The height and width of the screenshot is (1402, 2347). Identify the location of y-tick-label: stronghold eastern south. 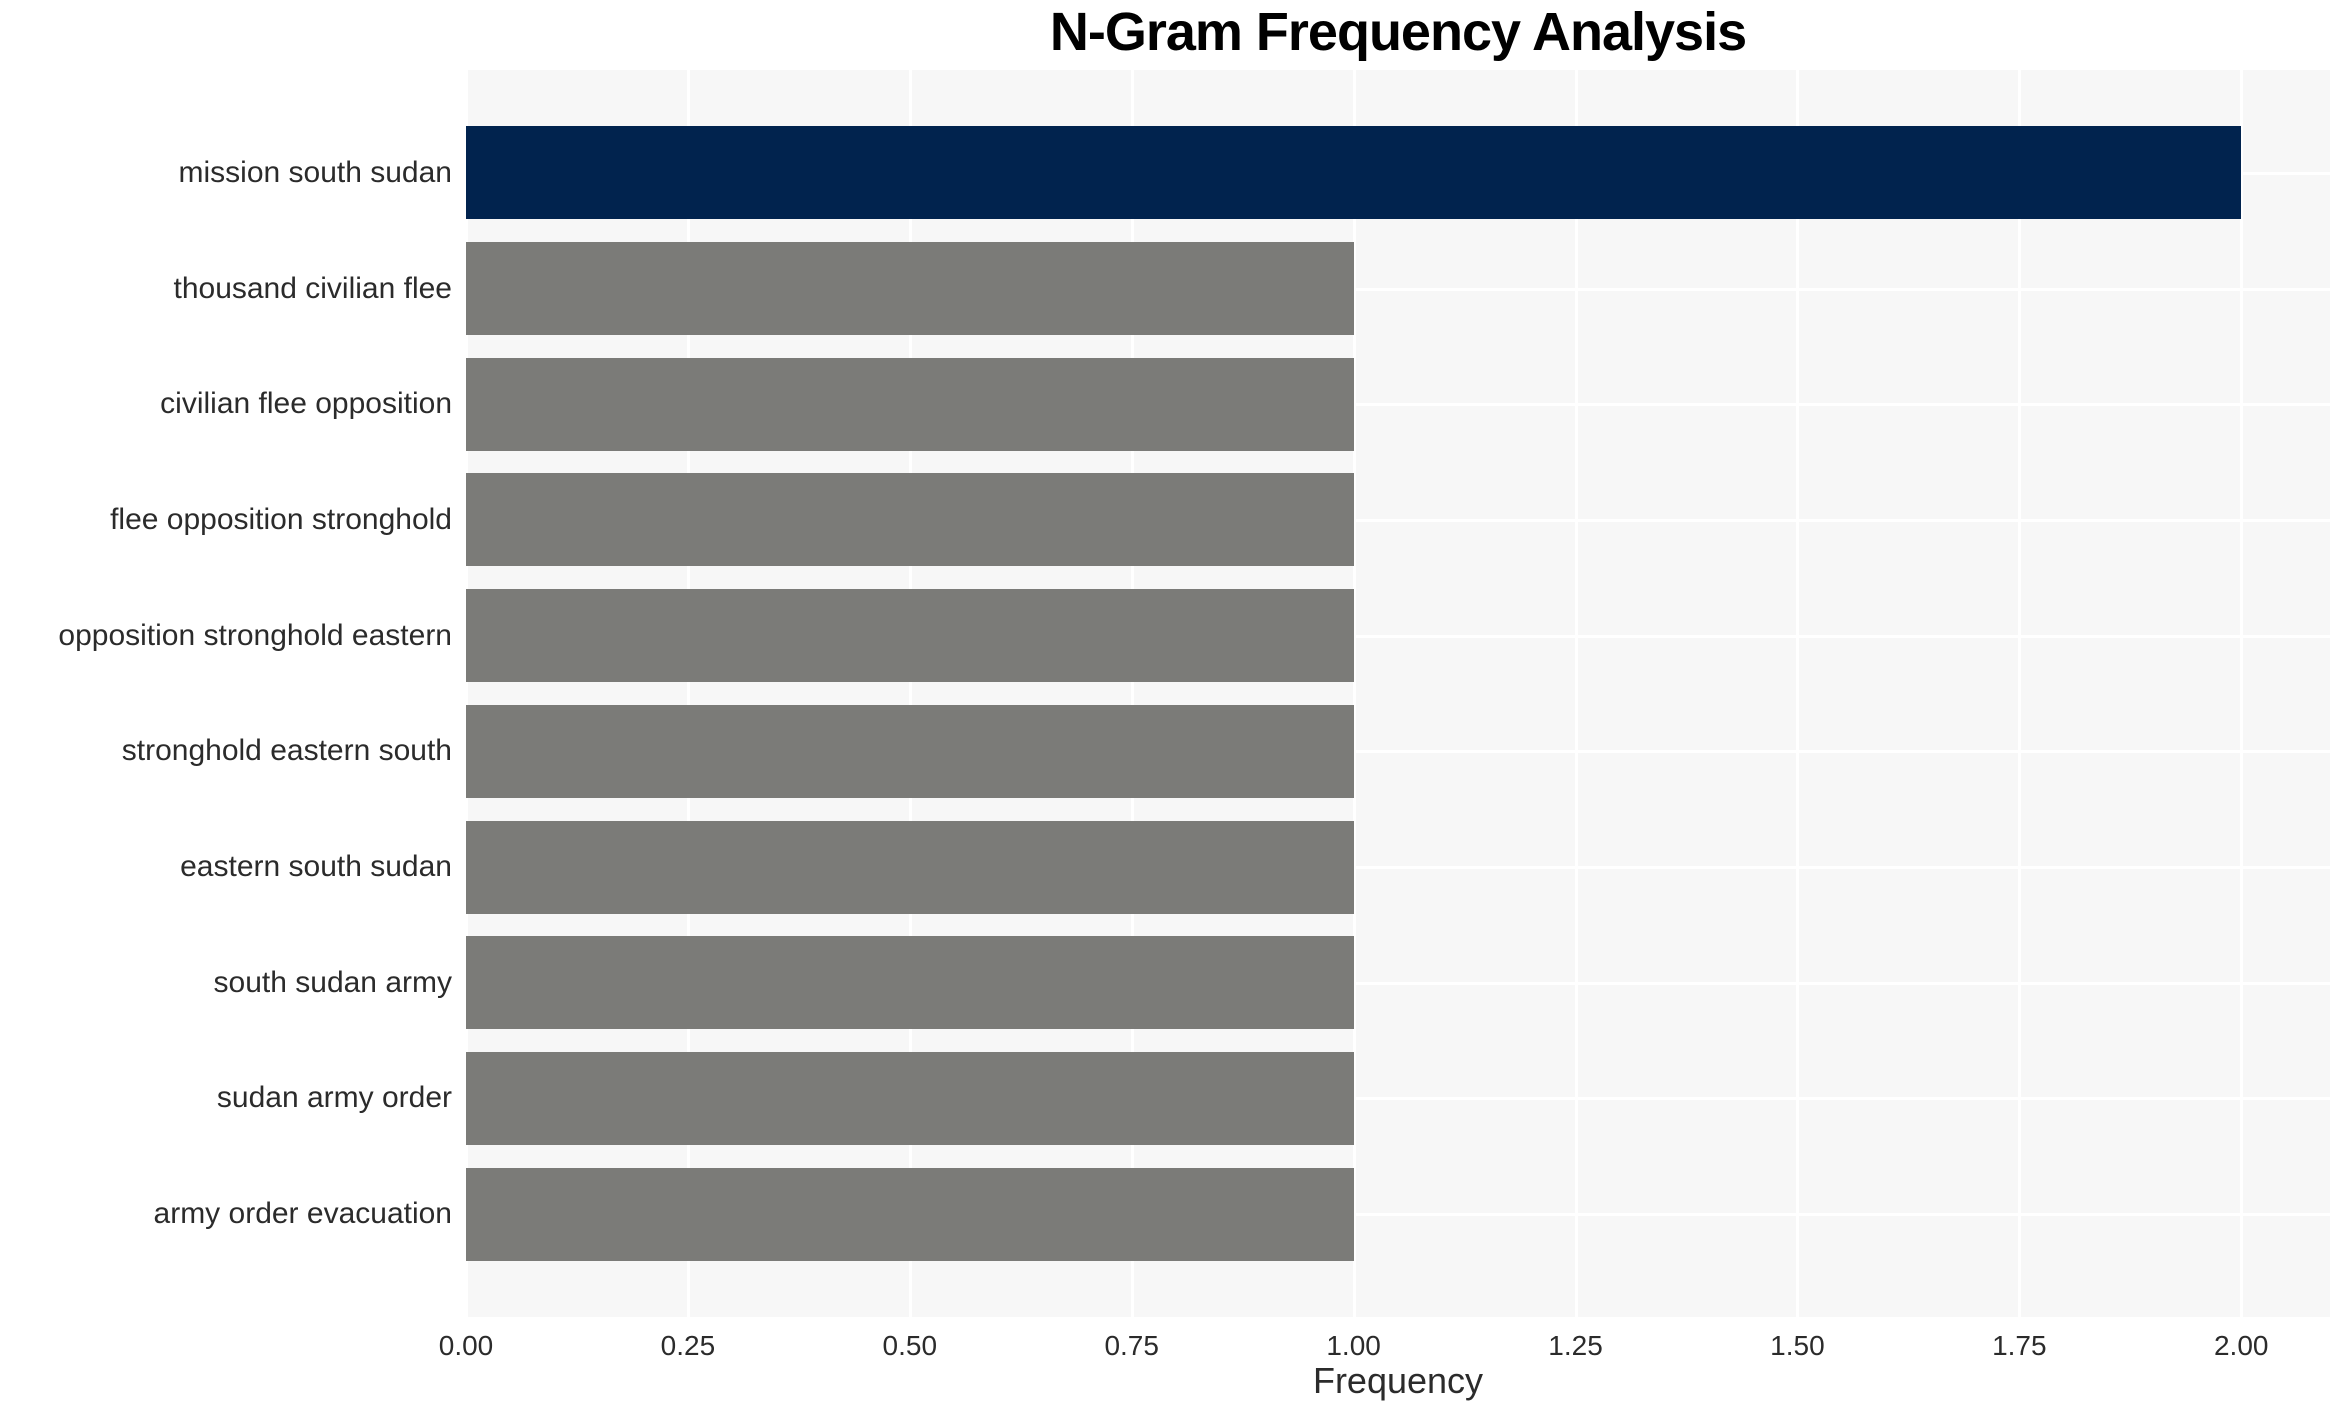
(286, 750).